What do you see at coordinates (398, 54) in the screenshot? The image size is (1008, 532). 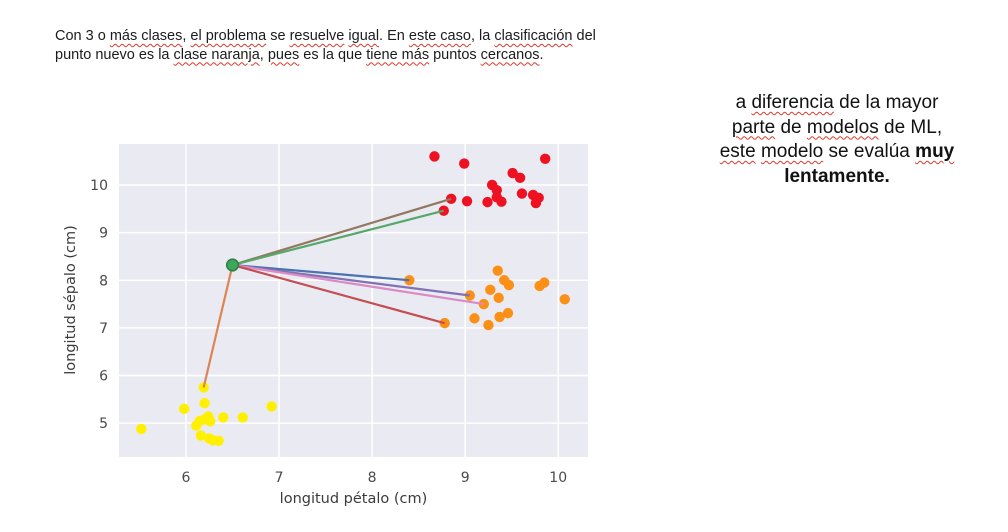 I see `misspelled-word: tiene más` at bounding box center [398, 54].